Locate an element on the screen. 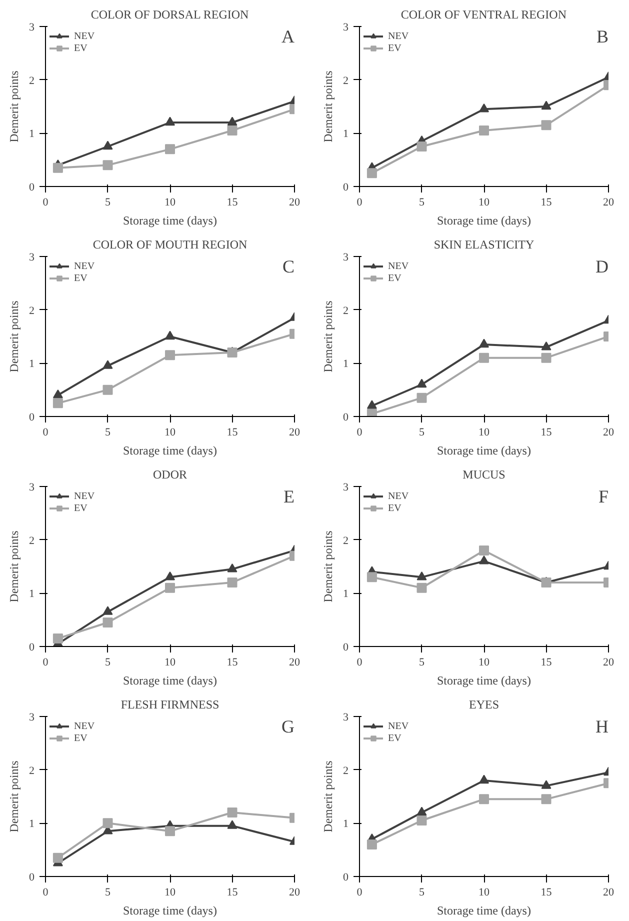 This screenshot has height=921, width=629. chart-title: COLOR OF MOUTH REGION is located at coordinates (170, 245).